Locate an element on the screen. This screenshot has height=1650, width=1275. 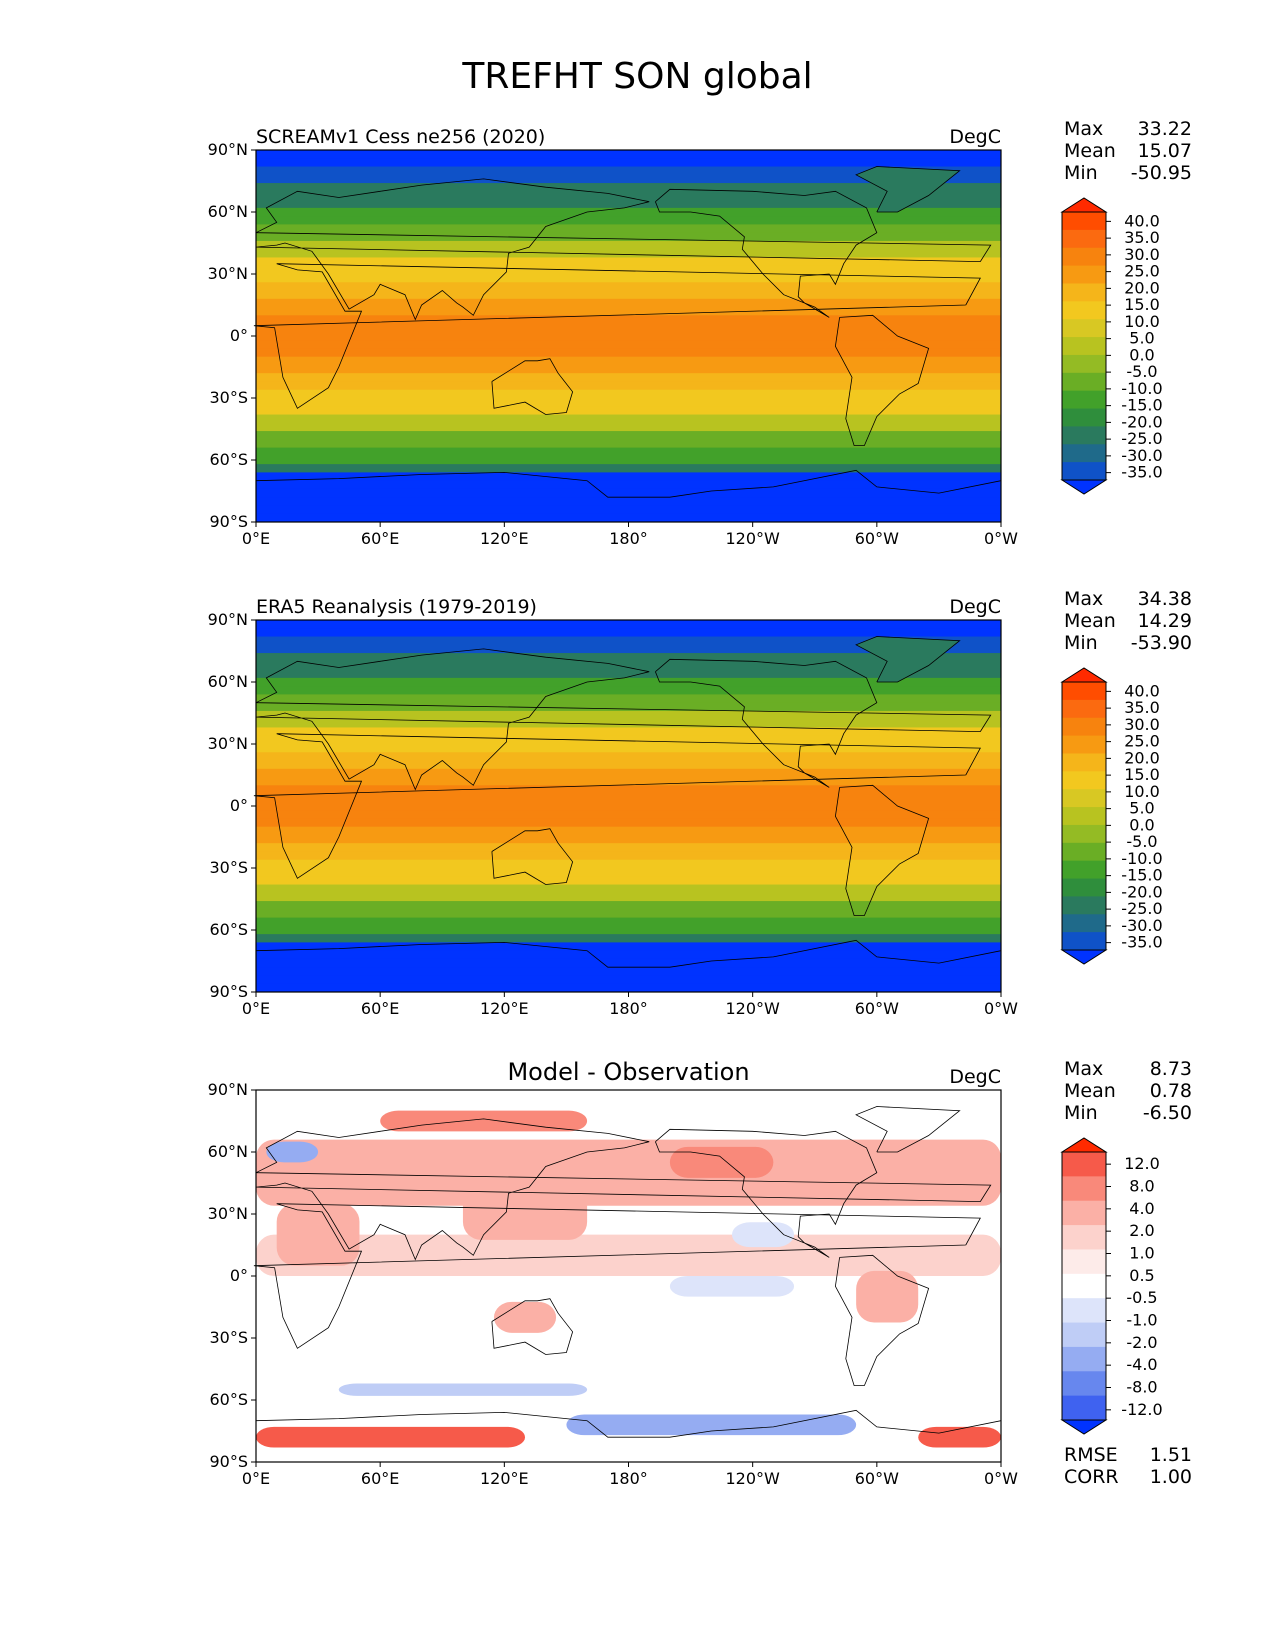
colorbar-label: -4.0 is located at coordinates (1141, 1364).